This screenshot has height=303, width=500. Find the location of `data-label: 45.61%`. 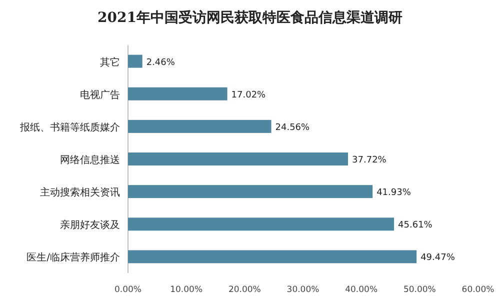

data-label: 45.61% is located at coordinates (415, 225).